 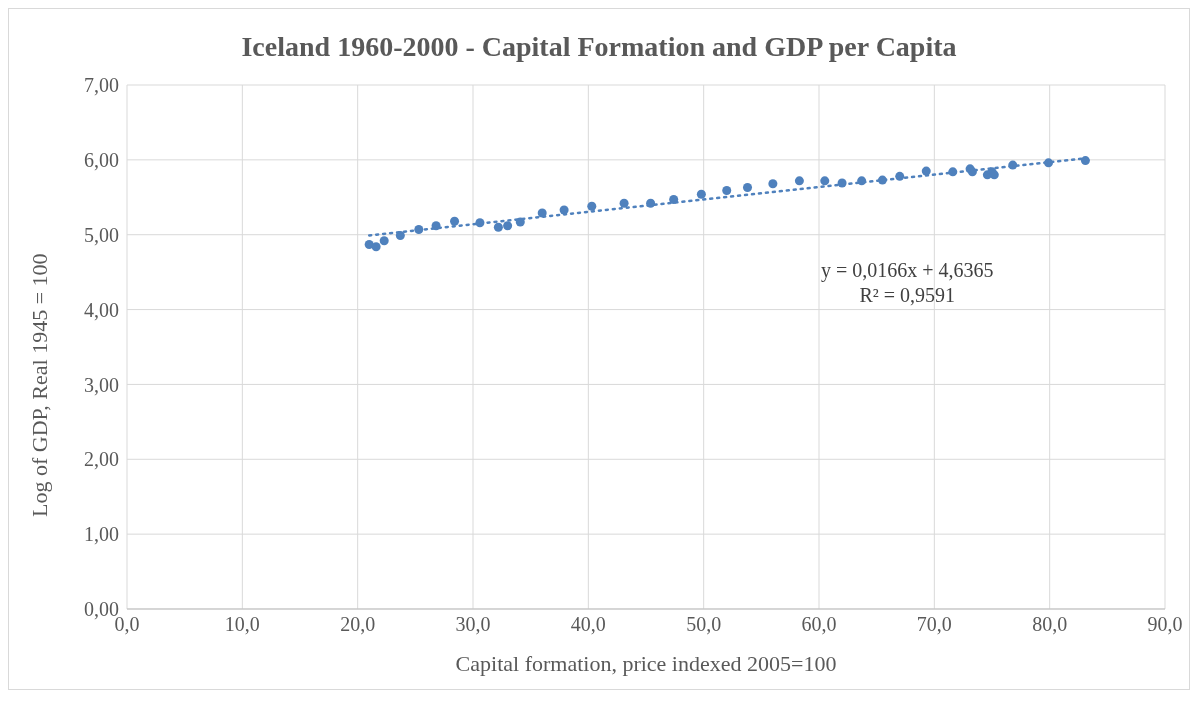 What do you see at coordinates (101, 309) in the screenshot?
I see `y-tick-label: 4,00` at bounding box center [101, 309].